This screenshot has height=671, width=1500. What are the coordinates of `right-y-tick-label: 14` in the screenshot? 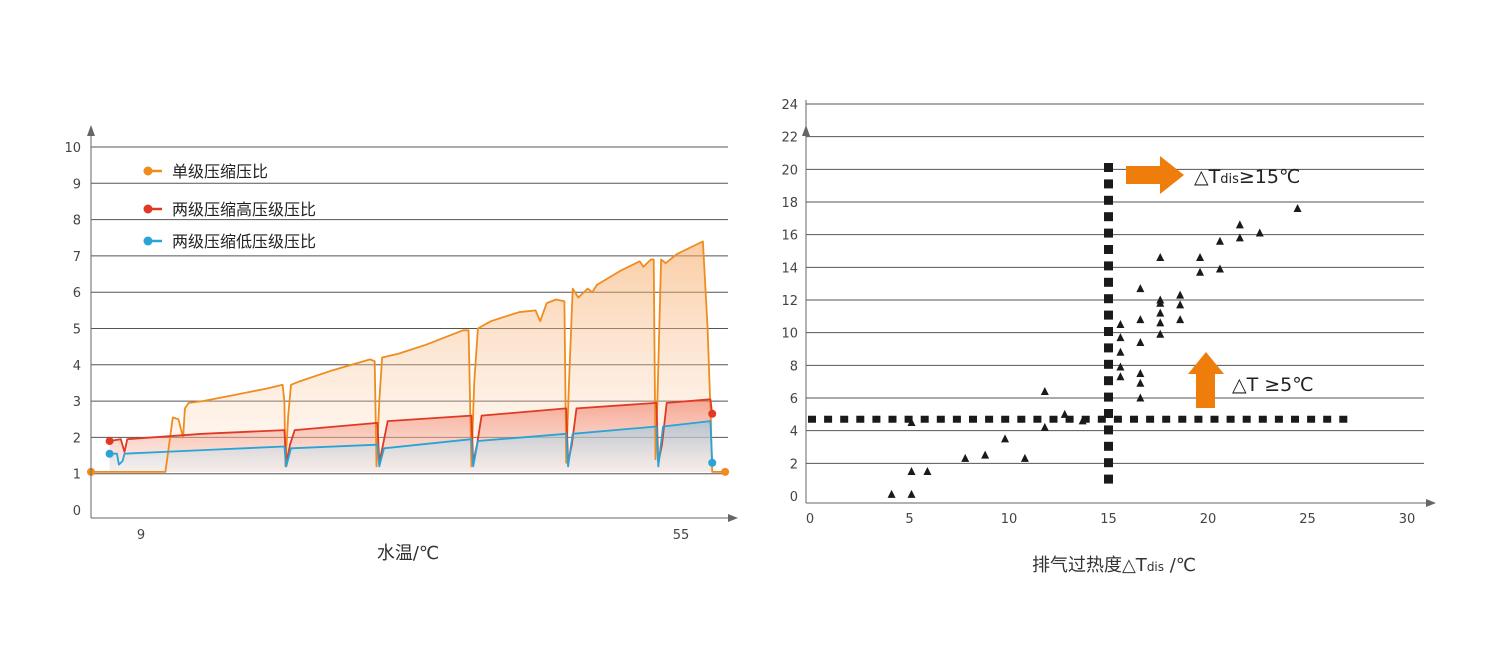 It's located at (789, 268).